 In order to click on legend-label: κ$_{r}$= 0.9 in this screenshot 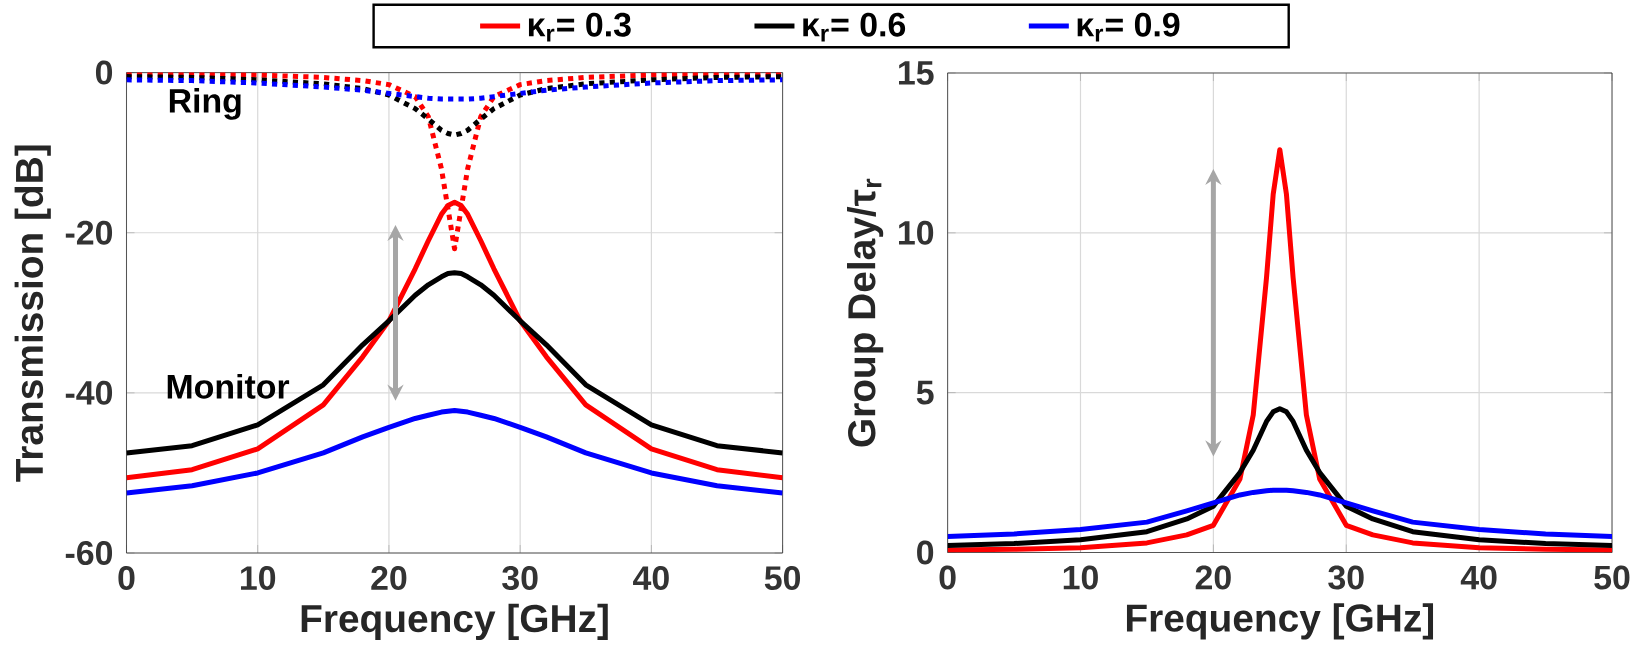, I will do `click(1128, 27)`.